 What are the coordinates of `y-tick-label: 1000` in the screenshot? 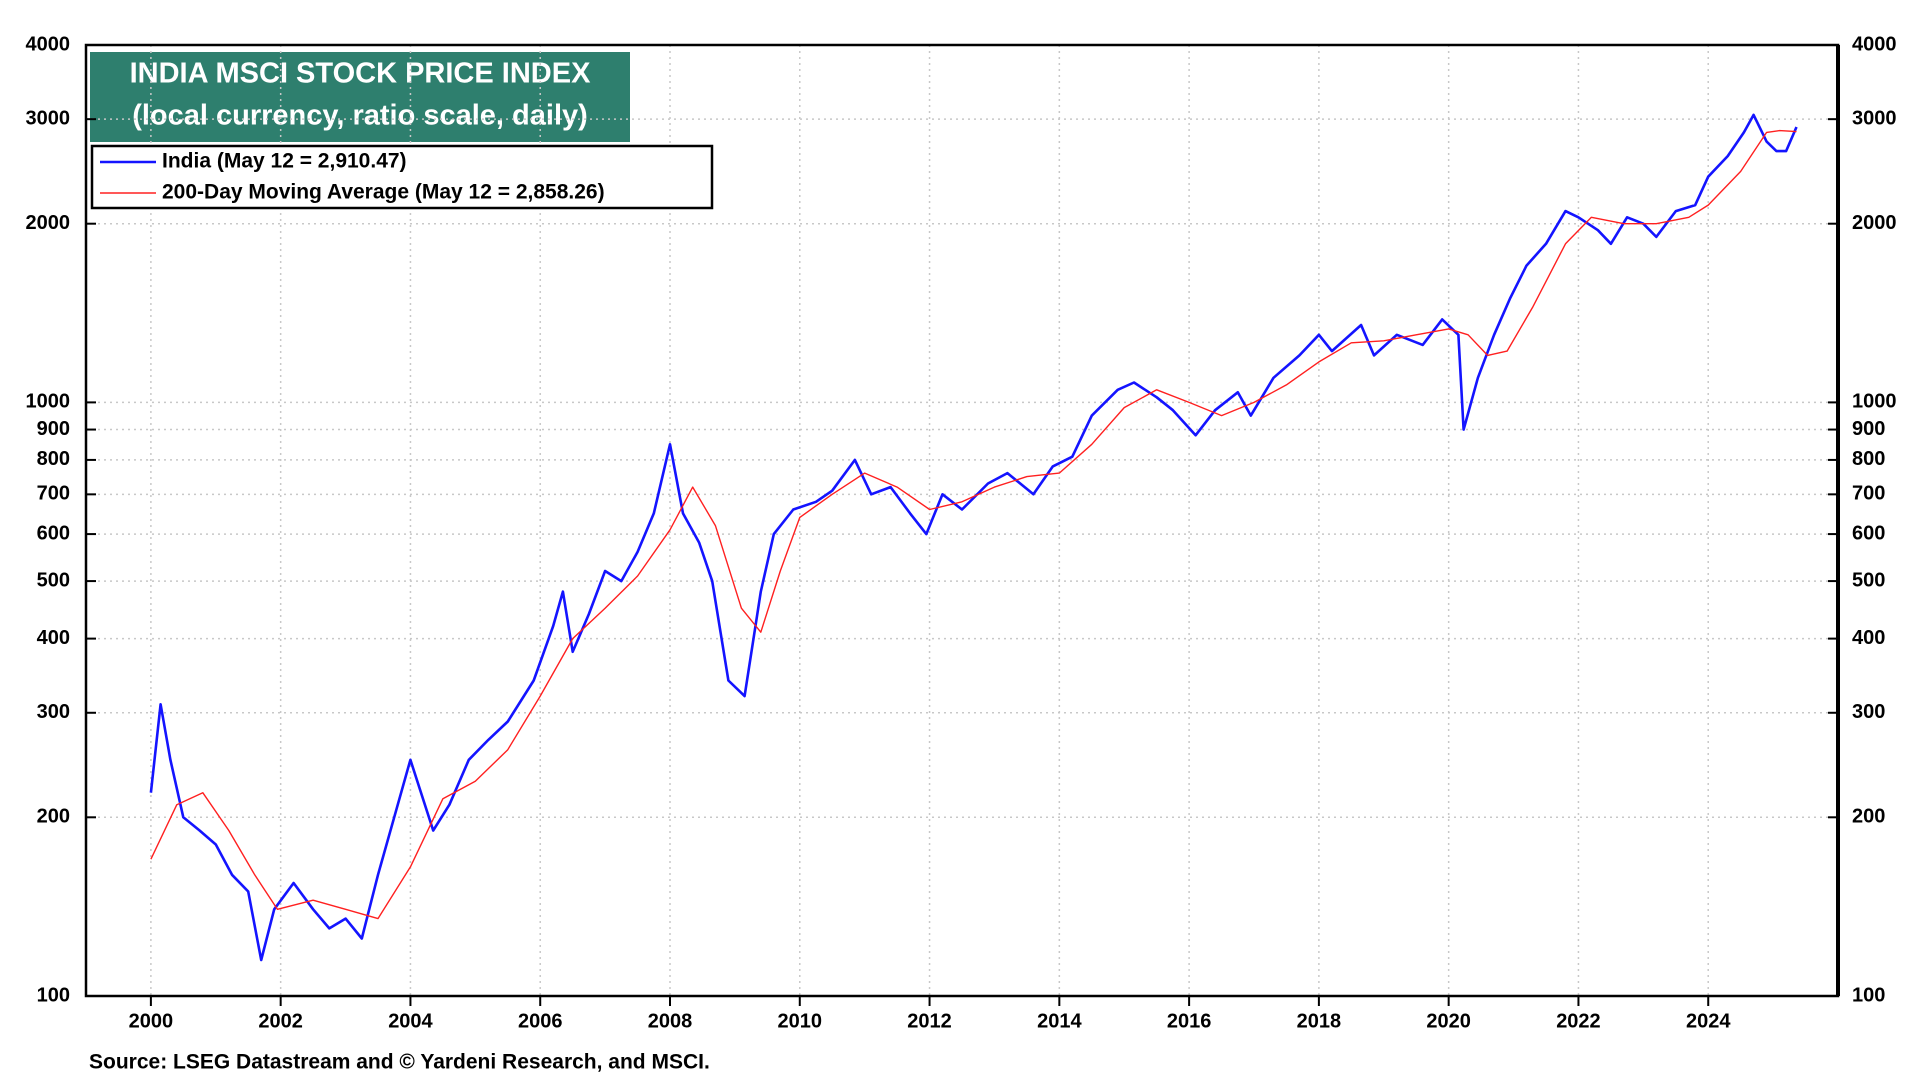 It's located at (48, 402).